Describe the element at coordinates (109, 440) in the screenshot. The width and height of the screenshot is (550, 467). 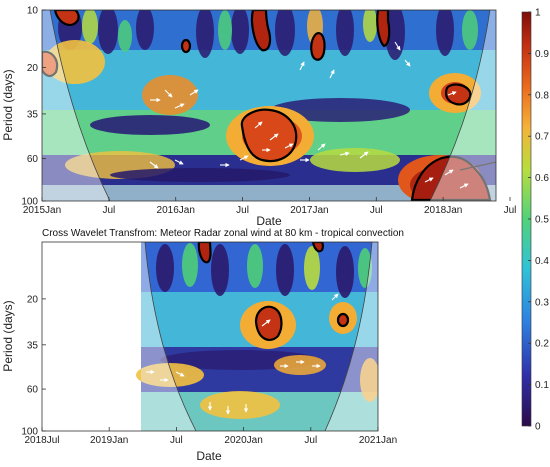
I see `panel-2-x-tick-label: 2019Jan` at that location.